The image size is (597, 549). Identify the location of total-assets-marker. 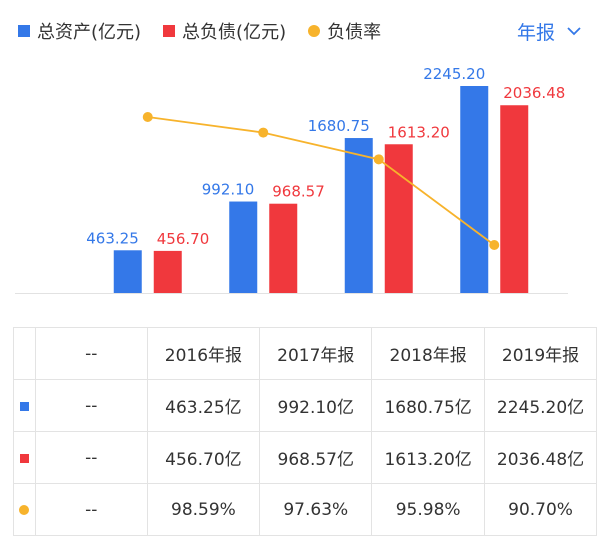
(24, 406).